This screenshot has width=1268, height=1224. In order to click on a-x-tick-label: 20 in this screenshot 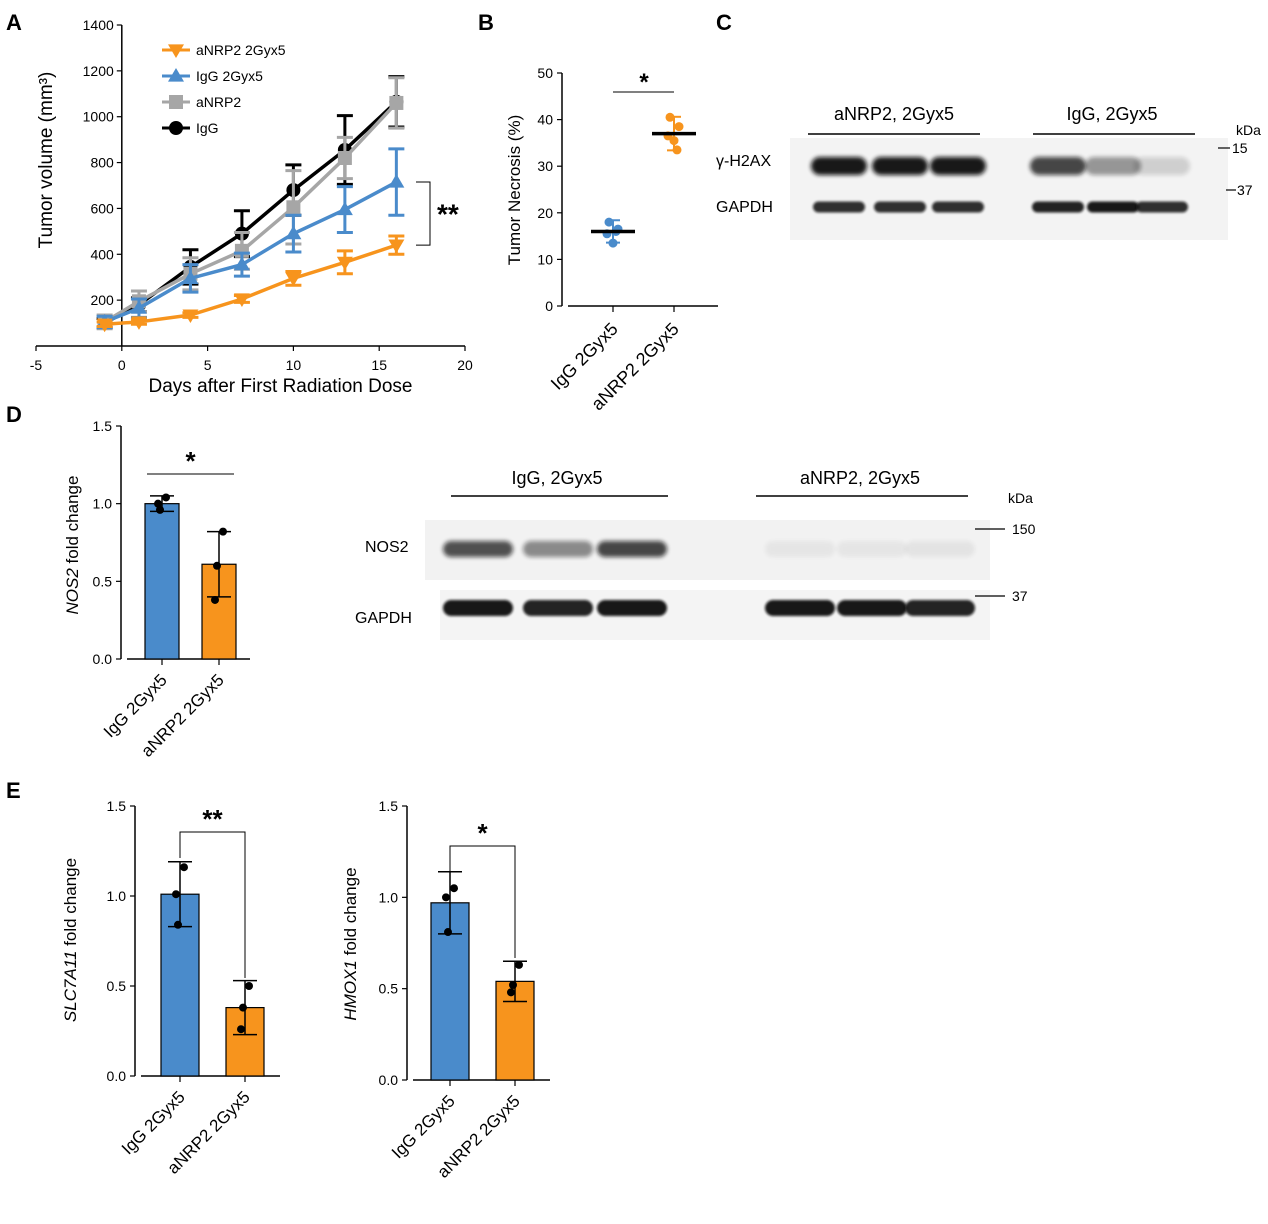, I will do `click(465, 365)`.